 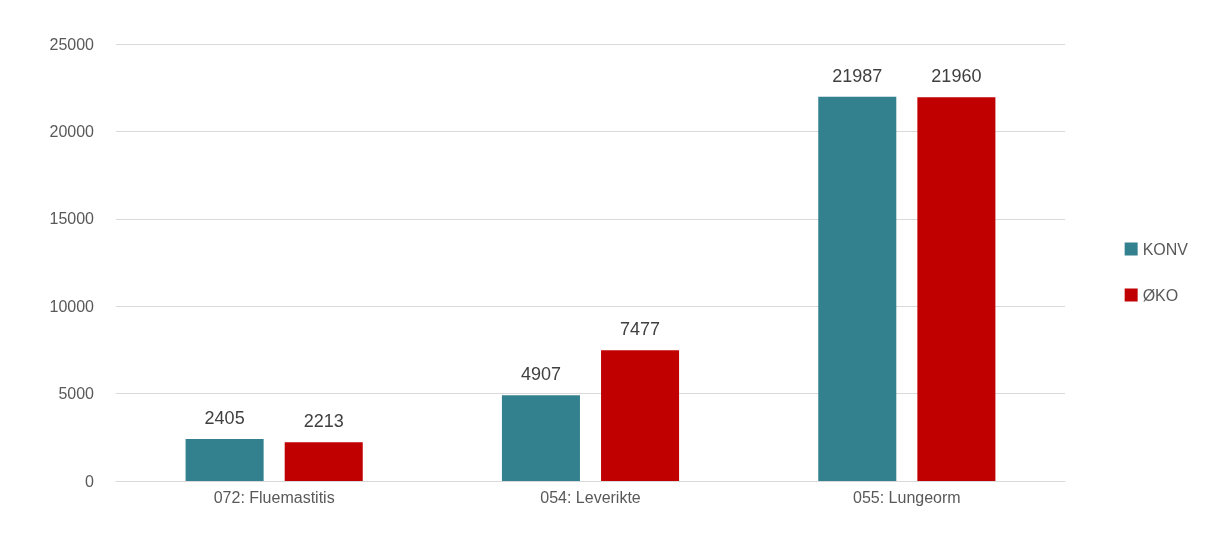 What do you see at coordinates (72, 219) in the screenshot?
I see `y-tick-label: 15000` at bounding box center [72, 219].